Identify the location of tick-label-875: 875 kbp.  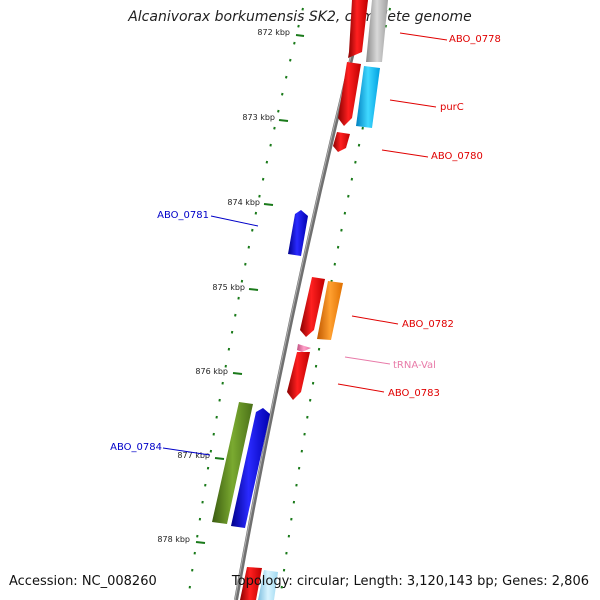
(228, 287).